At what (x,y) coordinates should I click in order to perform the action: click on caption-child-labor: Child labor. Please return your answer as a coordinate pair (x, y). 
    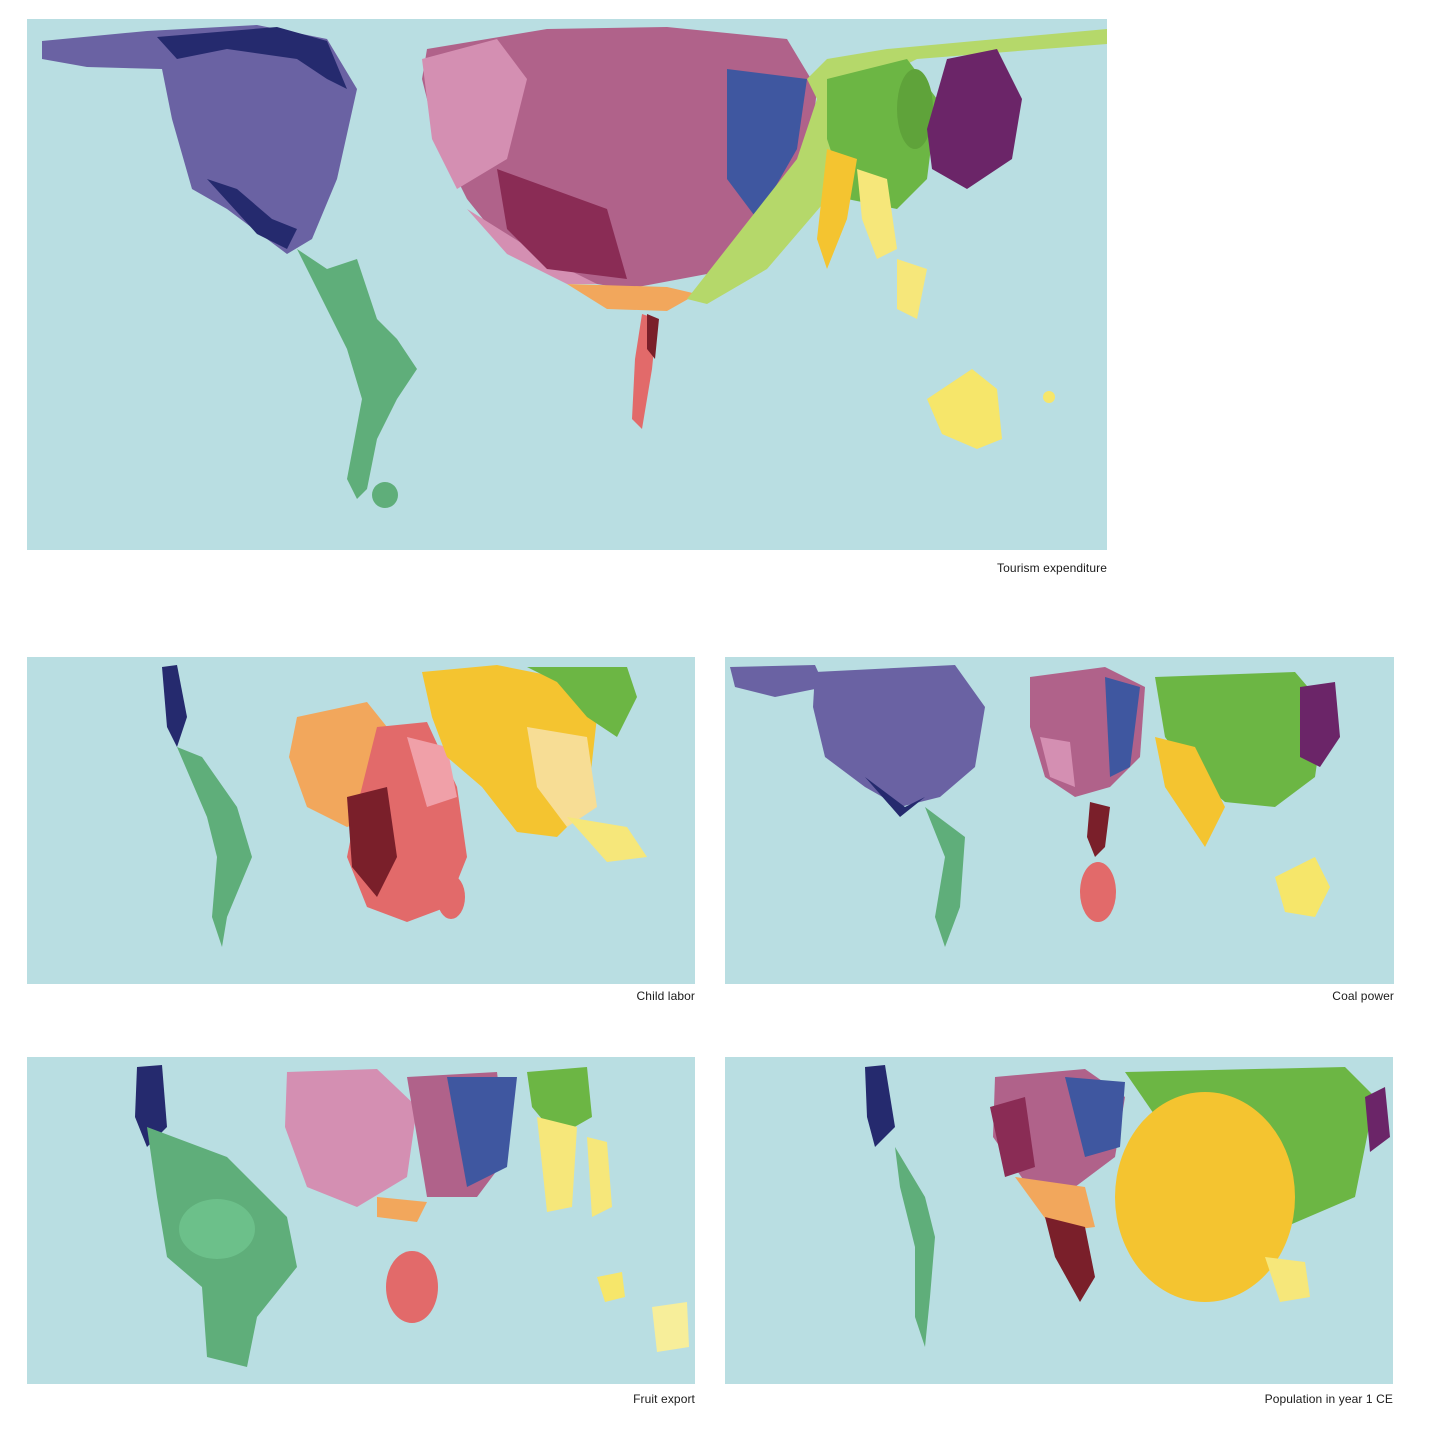
    Looking at the image, I should click on (665, 996).